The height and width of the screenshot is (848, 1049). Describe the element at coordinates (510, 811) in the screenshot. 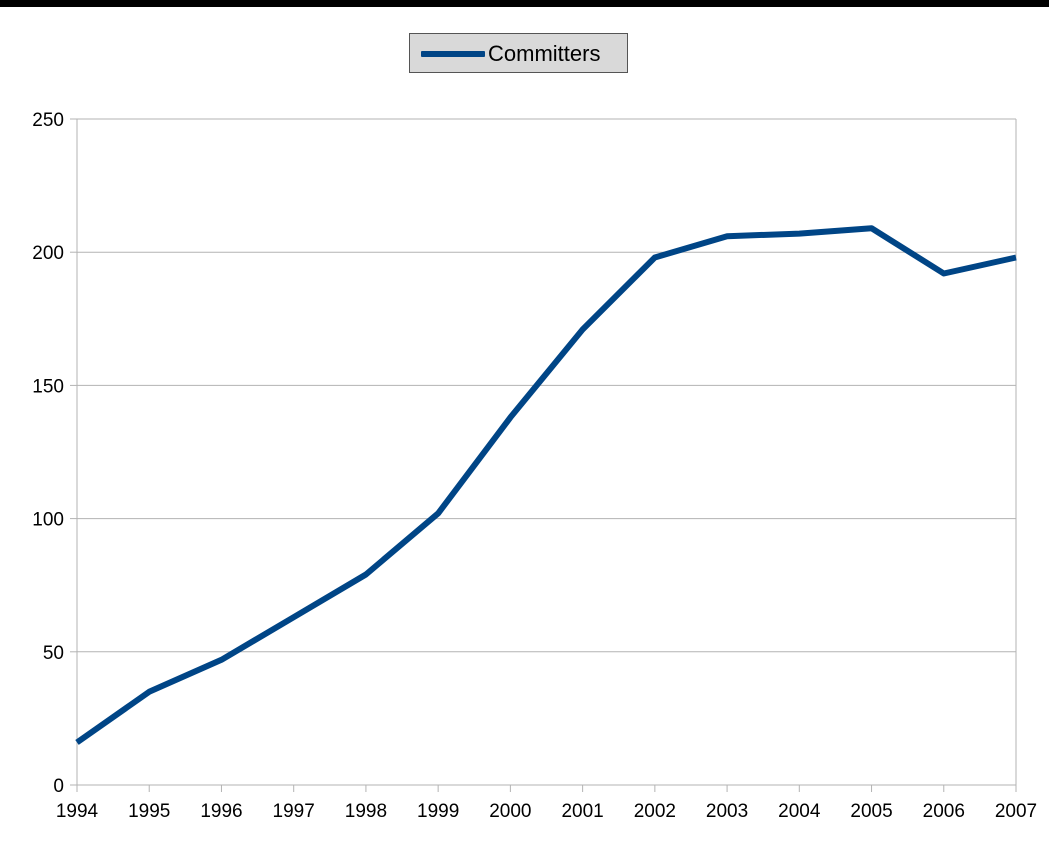

I see `x-tick-label: 2000` at that location.